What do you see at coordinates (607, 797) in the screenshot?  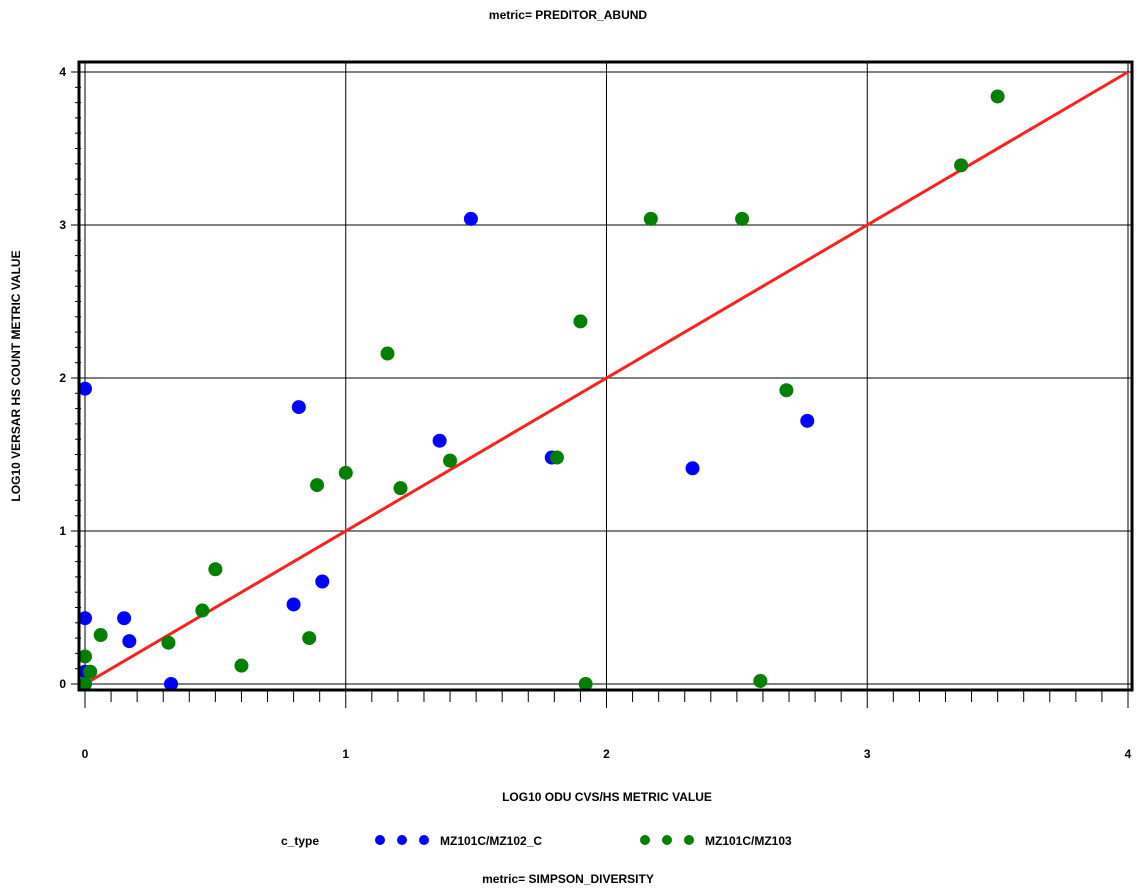 I see `x-axis-label: LOG10 ODU CVS/HS METRIC VALUE` at bounding box center [607, 797].